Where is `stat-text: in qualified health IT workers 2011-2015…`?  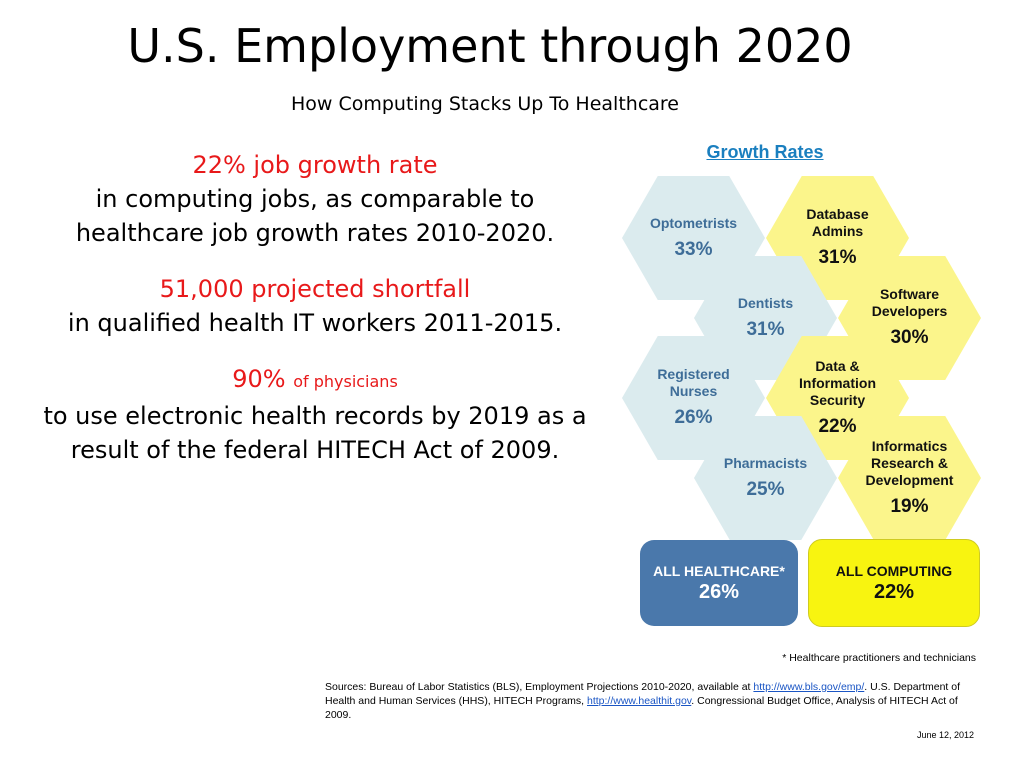
stat-text: in qualified health IT workers 2011-2015… is located at coordinates (315, 323).